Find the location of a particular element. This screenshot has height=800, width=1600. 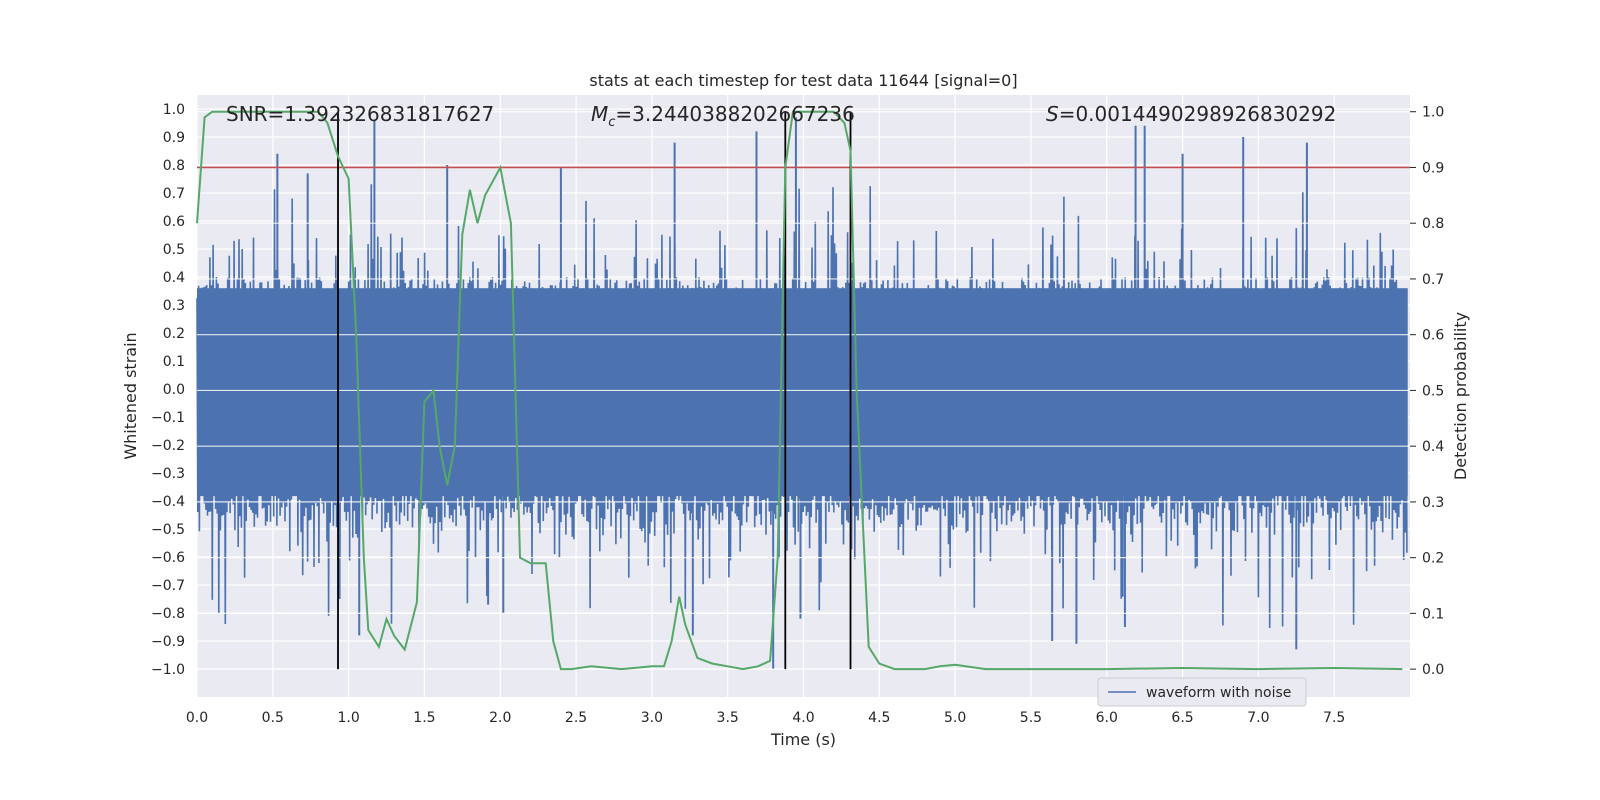

right-y-tick-label: 0.8 is located at coordinates (1433, 224).